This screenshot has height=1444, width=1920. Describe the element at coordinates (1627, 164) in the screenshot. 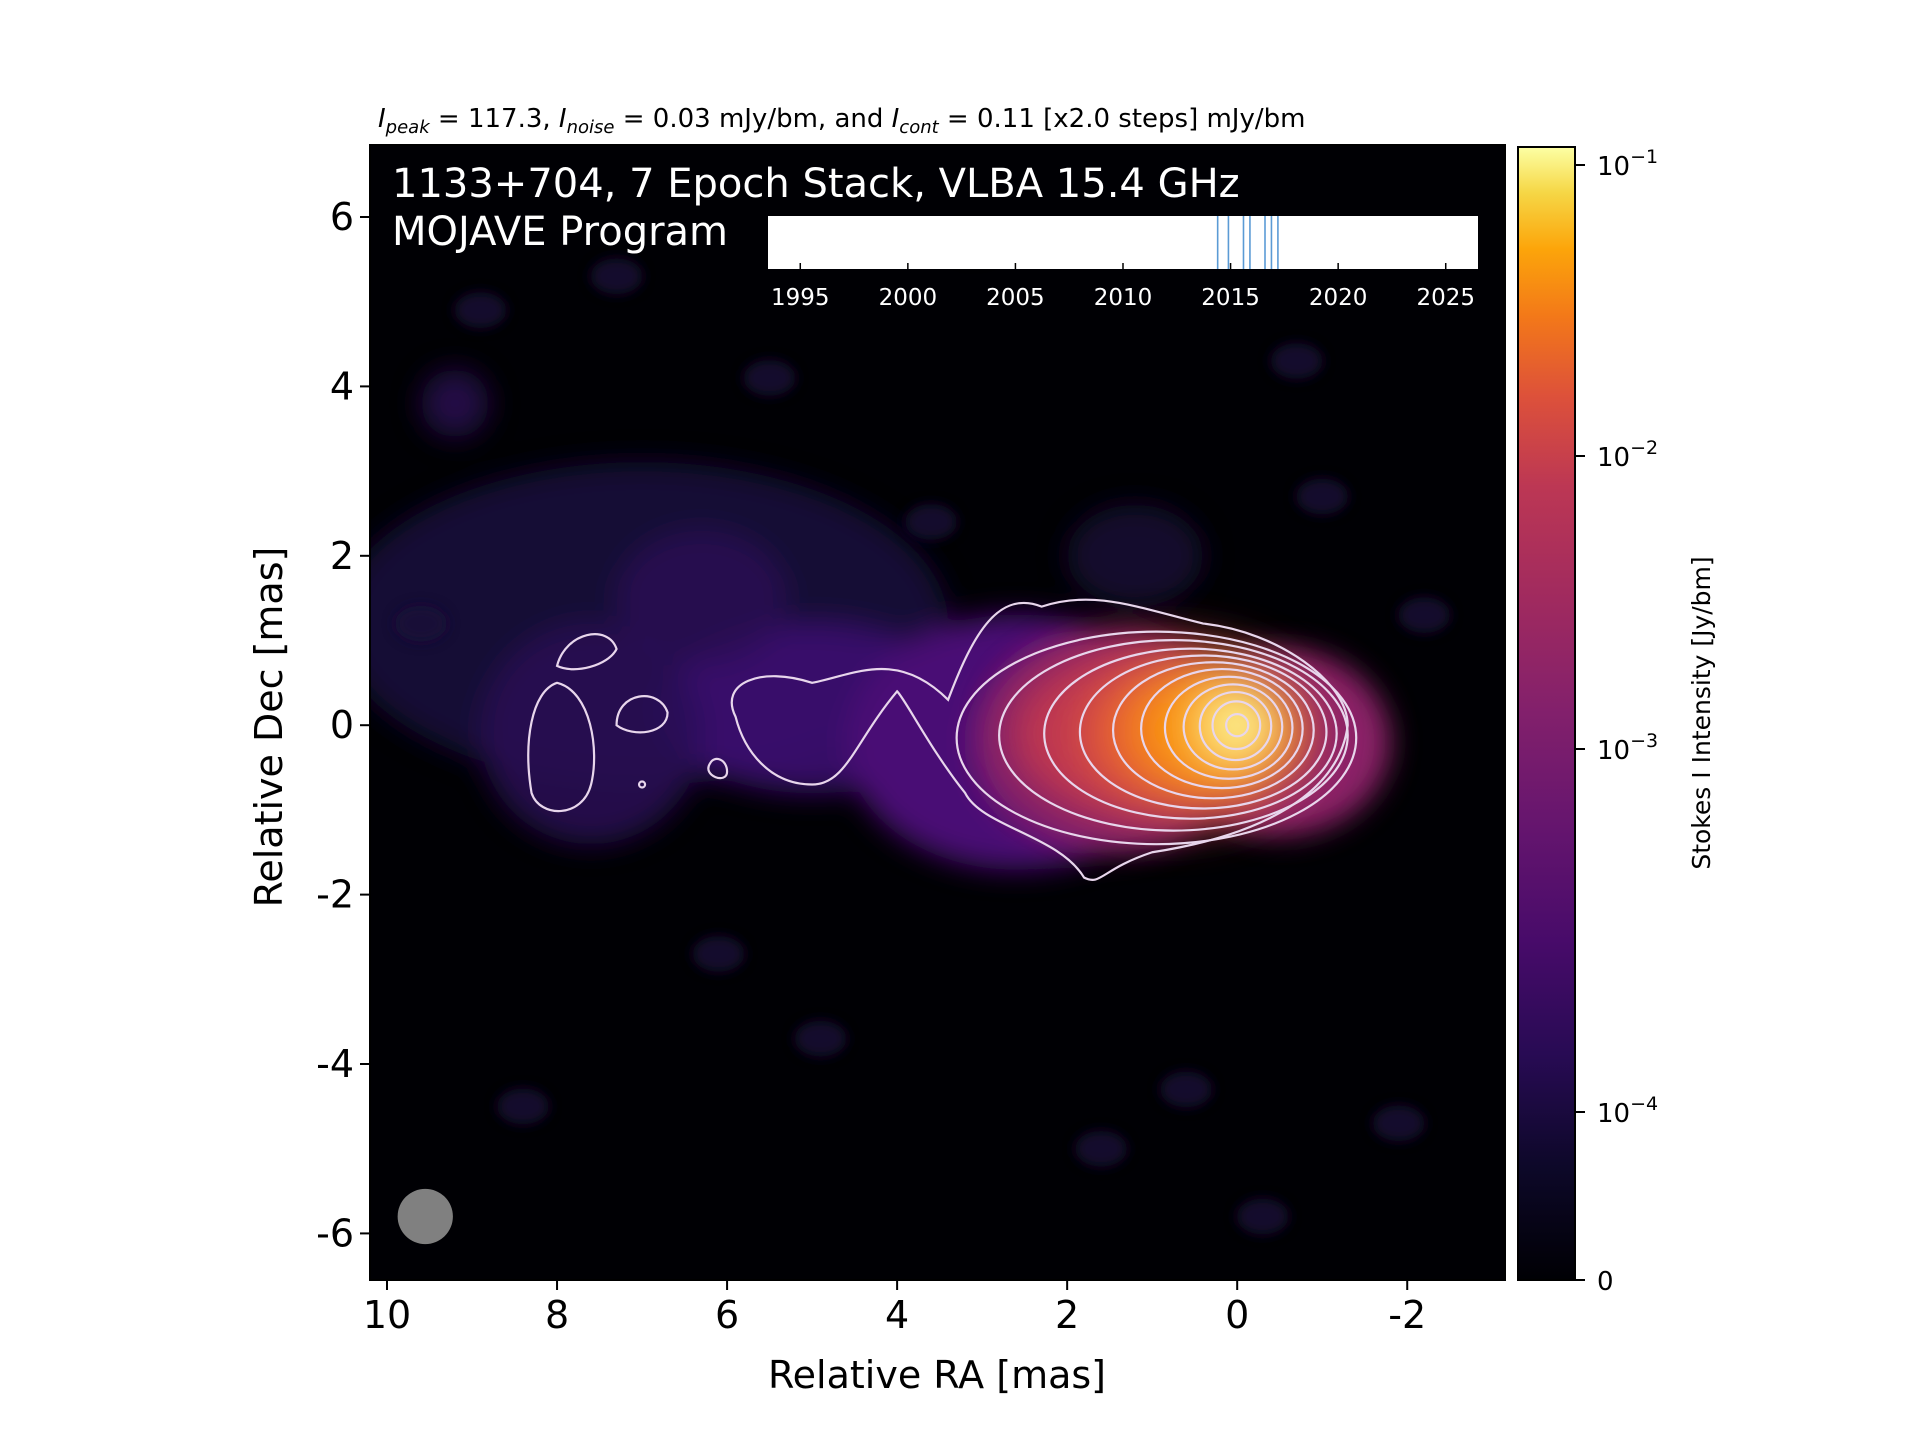

I see `colorbar-tick-label: 10⁻¹` at that location.